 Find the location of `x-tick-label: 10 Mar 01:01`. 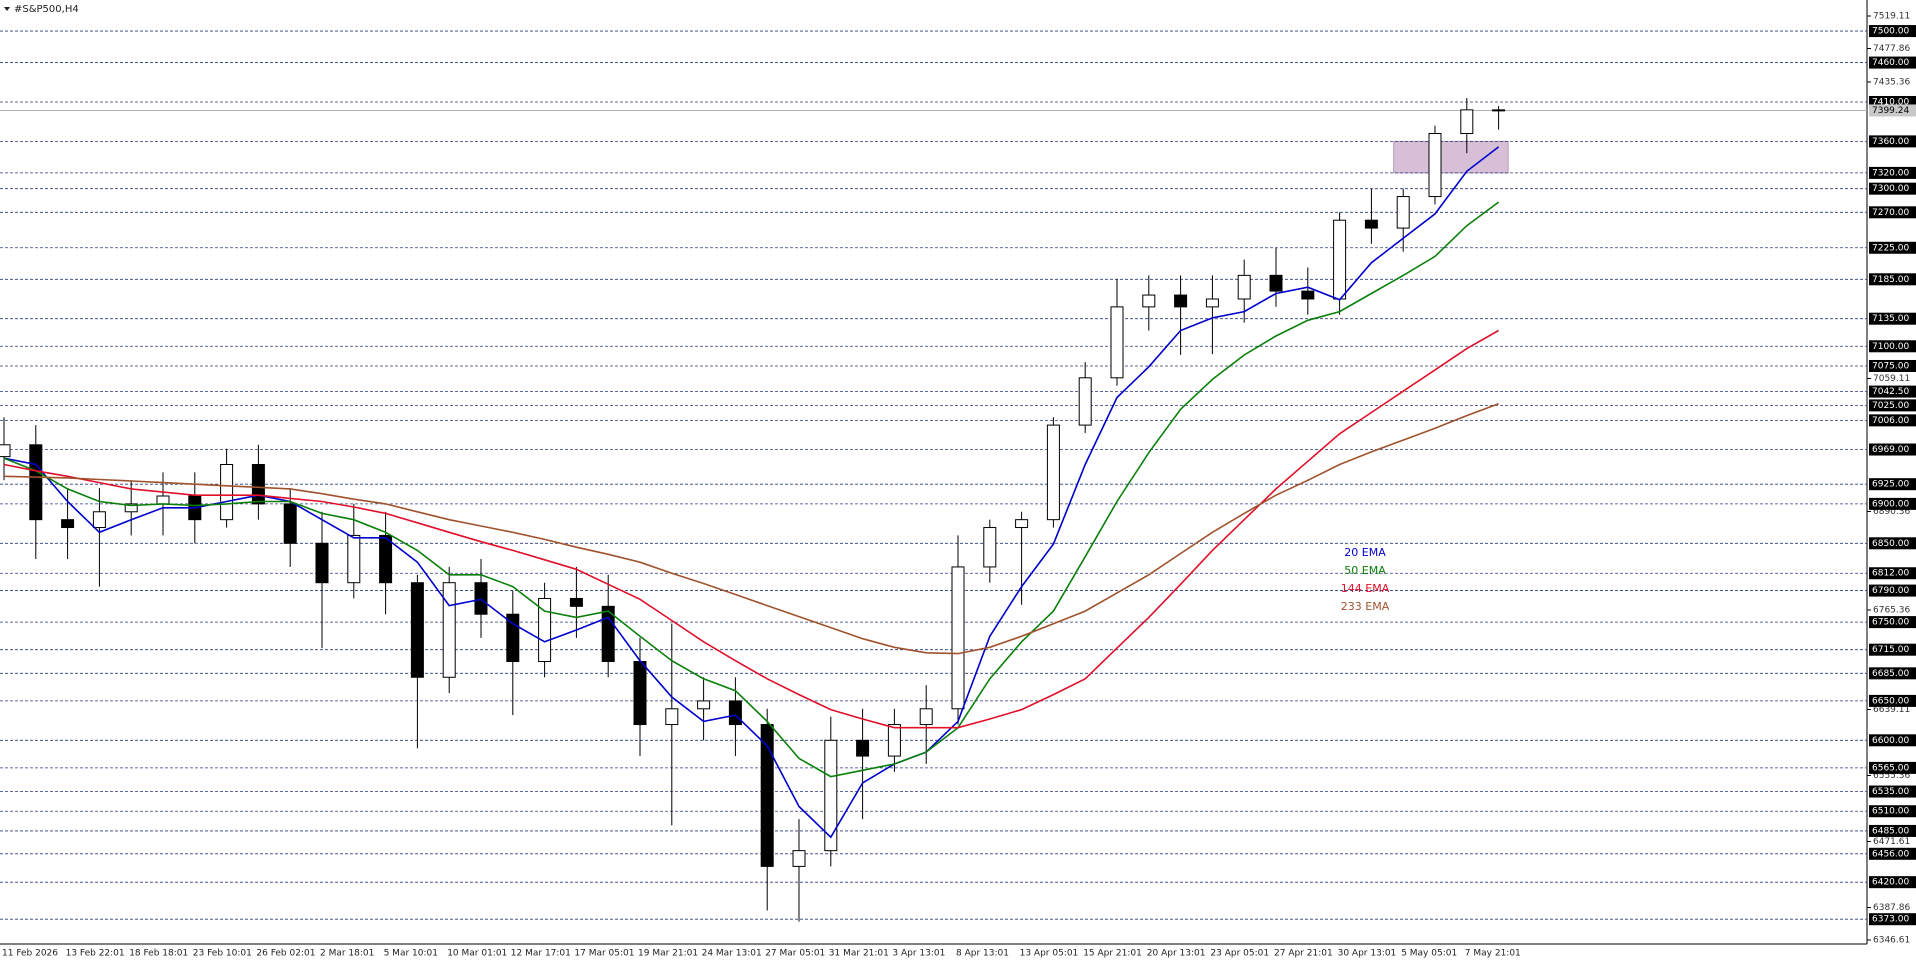

x-tick-label: 10 Mar 01:01 is located at coordinates (477, 954).